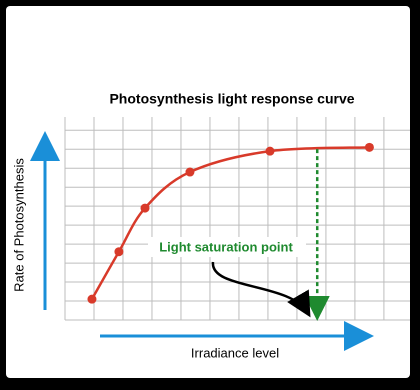 The height and width of the screenshot is (390, 420). What do you see at coordinates (18, 225) in the screenshot?
I see `y-axis-label: Rate of Photosynthesis` at bounding box center [18, 225].